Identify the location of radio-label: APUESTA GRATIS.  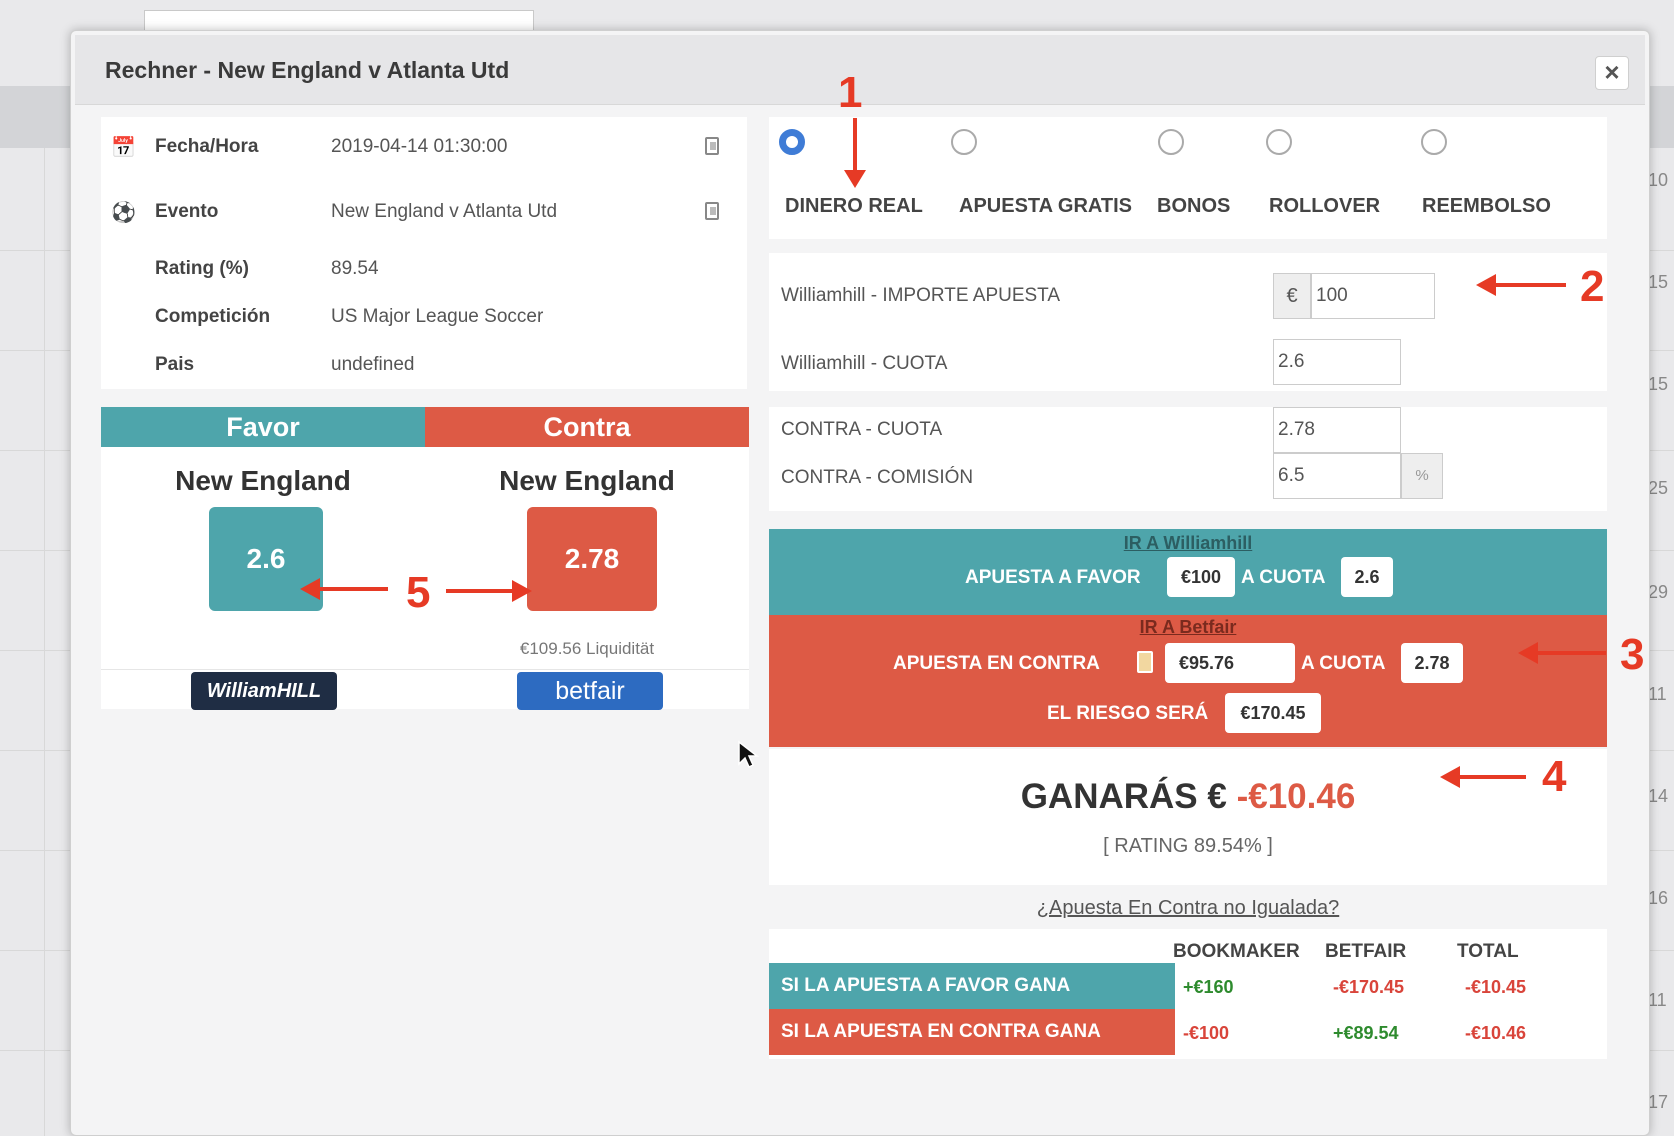
(1045, 206).